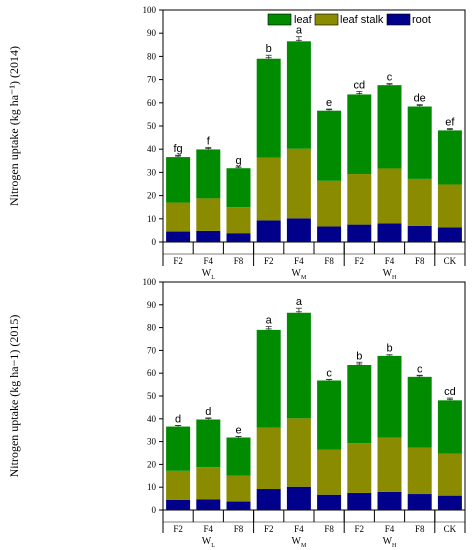 The width and height of the screenshot is (476, 550). What do you see at coordinates (398, 19) in the screenshot?
I see `legend-swatch-root` at bounding box center [398, 19].